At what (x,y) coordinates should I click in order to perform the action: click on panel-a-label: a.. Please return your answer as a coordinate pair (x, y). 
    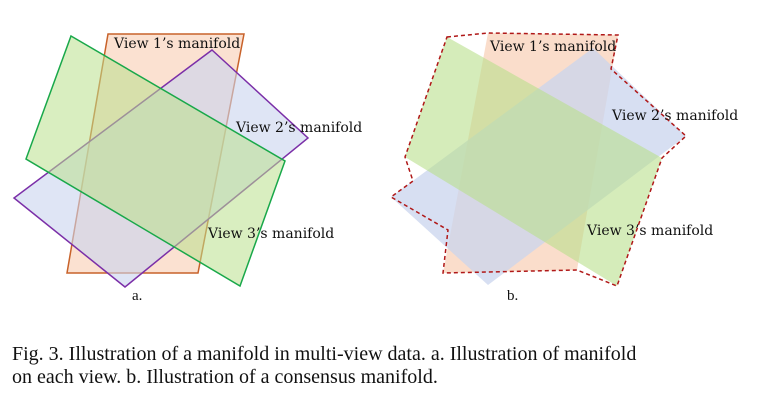
    Looking at the image, I should click on (137, 296).